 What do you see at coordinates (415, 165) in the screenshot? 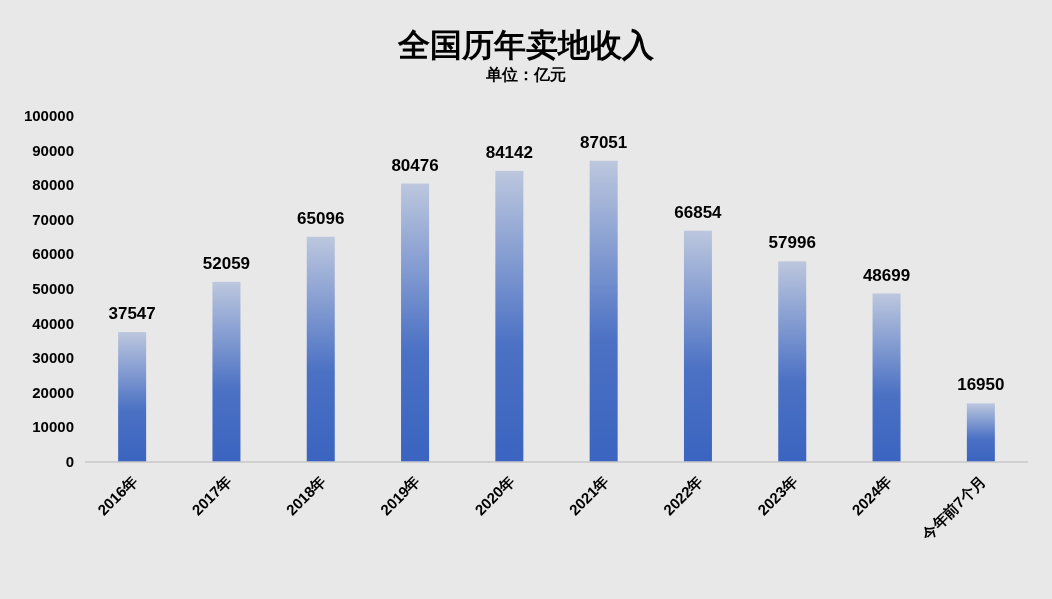
I see `data-label: 80476` at bounding box center [415, 165].